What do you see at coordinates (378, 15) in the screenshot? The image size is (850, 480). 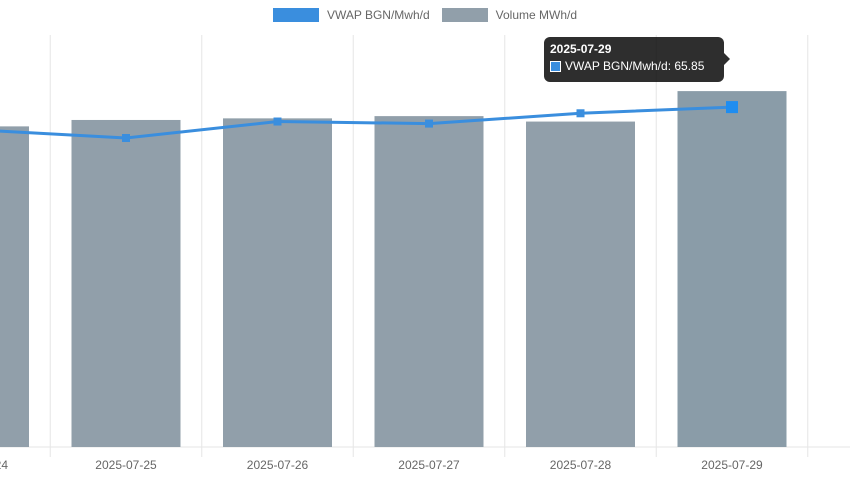 I see `legend-label-vwap: VWAP BGN/Mwh/d` at bounding box center [378, 15].